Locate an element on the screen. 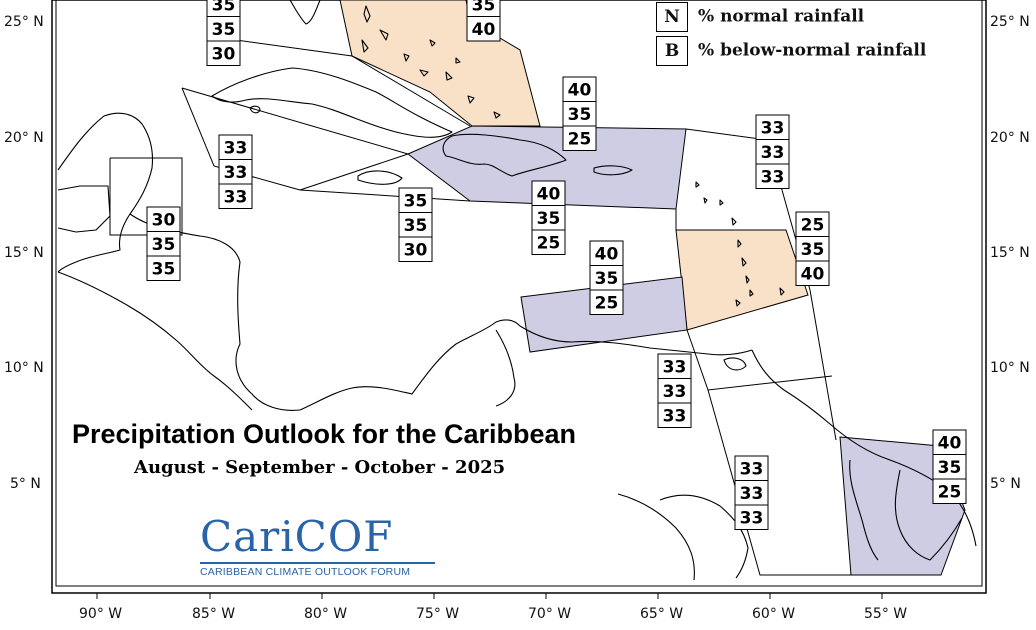 This screenshot has height=630, width=1036. prob-stack-northern-leewards: 33 33 33 is located at coordinates (772, 151).